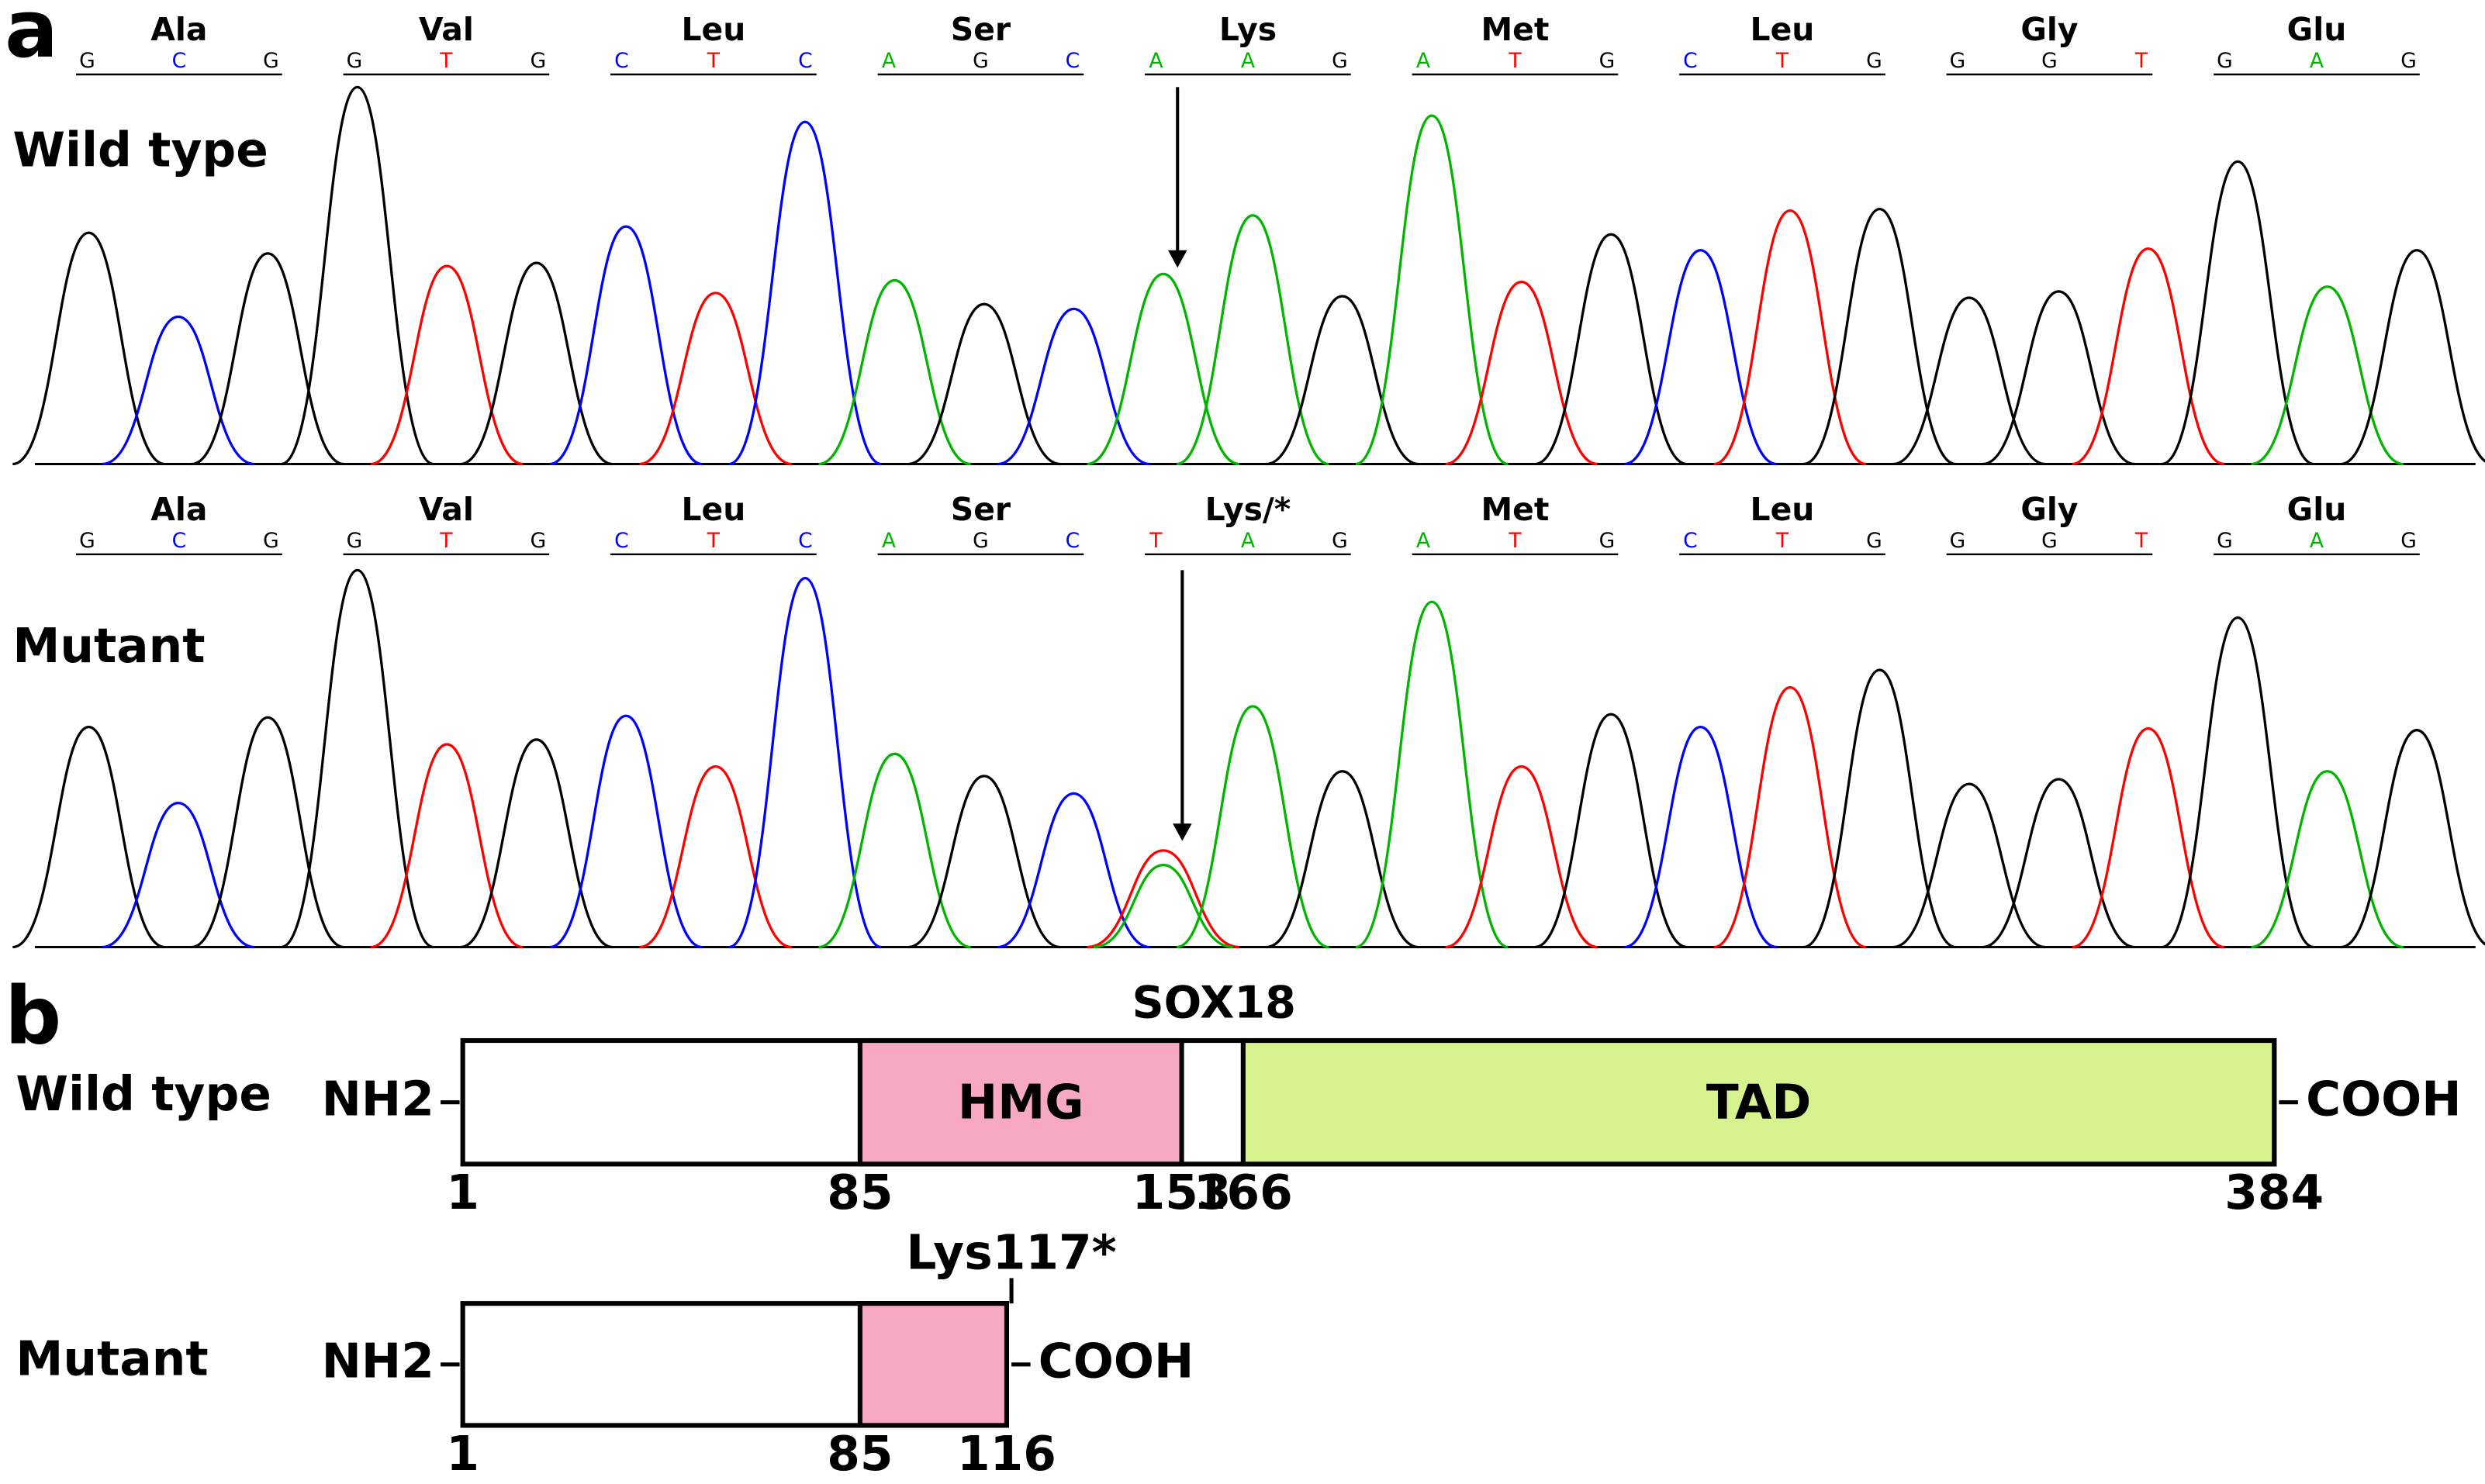 This screenshot has height=1484, width=2485. Describe the element at coordinates (140, 150) in the screenshot. I see `track-label: Wild type` at that location.